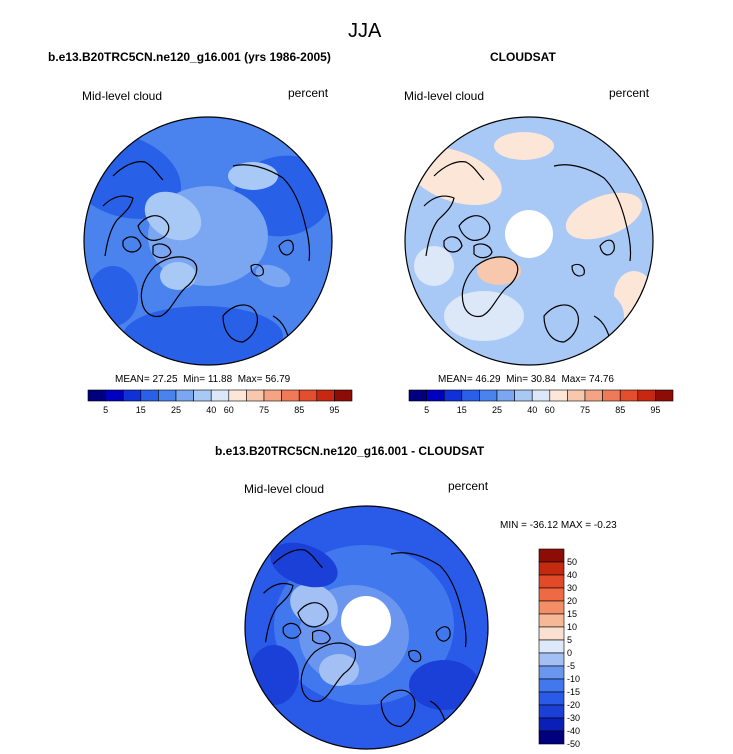  What do you see at coordinates (572, 614) in the screenshot?
I see `colorbar-tick-label: 15` at bounding box center [572, 614].